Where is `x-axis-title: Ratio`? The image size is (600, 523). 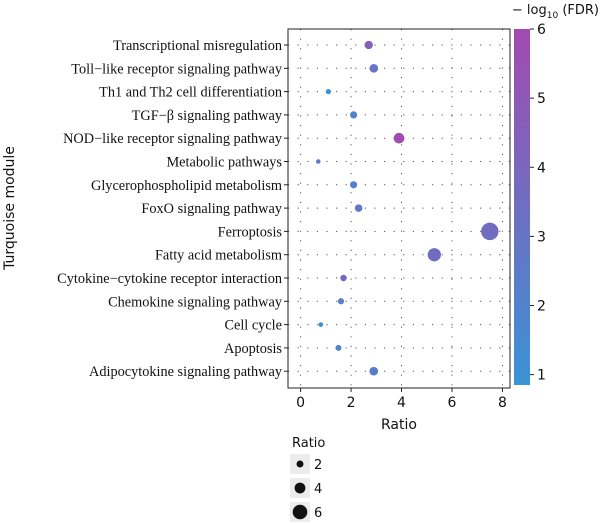 x-axis-title: Ratio is located at coordinates (399, 425).